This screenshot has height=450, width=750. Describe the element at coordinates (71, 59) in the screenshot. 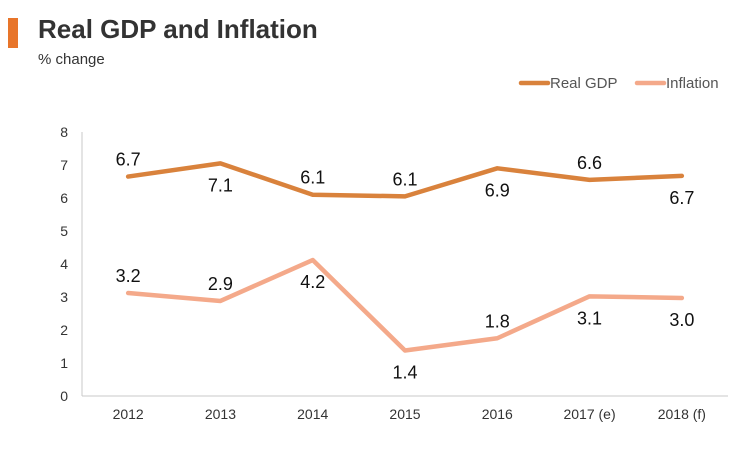

I see `chart-subtitle: % change` at that location.